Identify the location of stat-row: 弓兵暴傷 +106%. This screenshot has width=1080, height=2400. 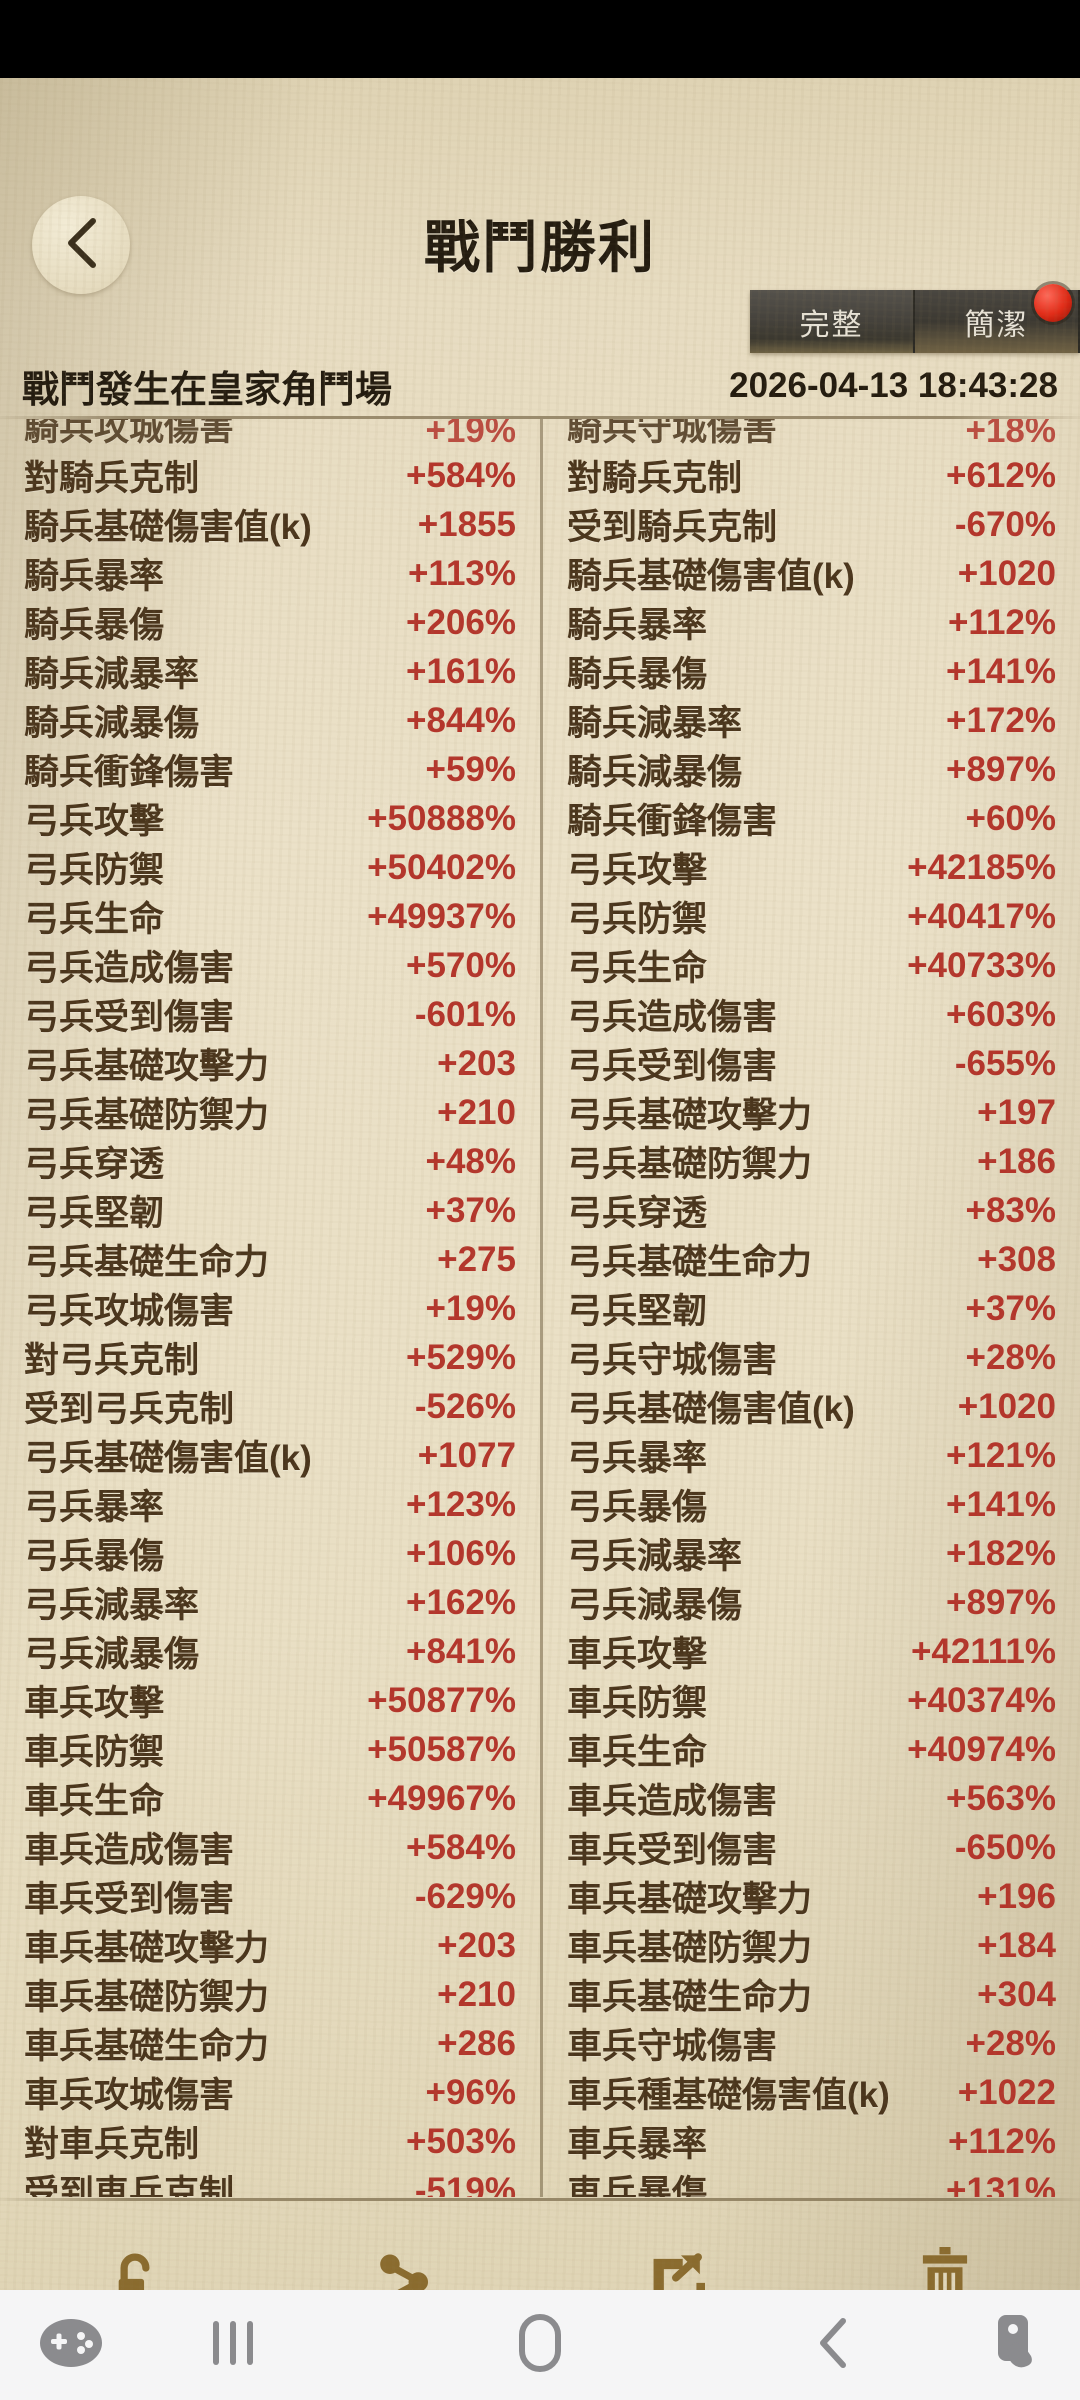
(270, 1553).